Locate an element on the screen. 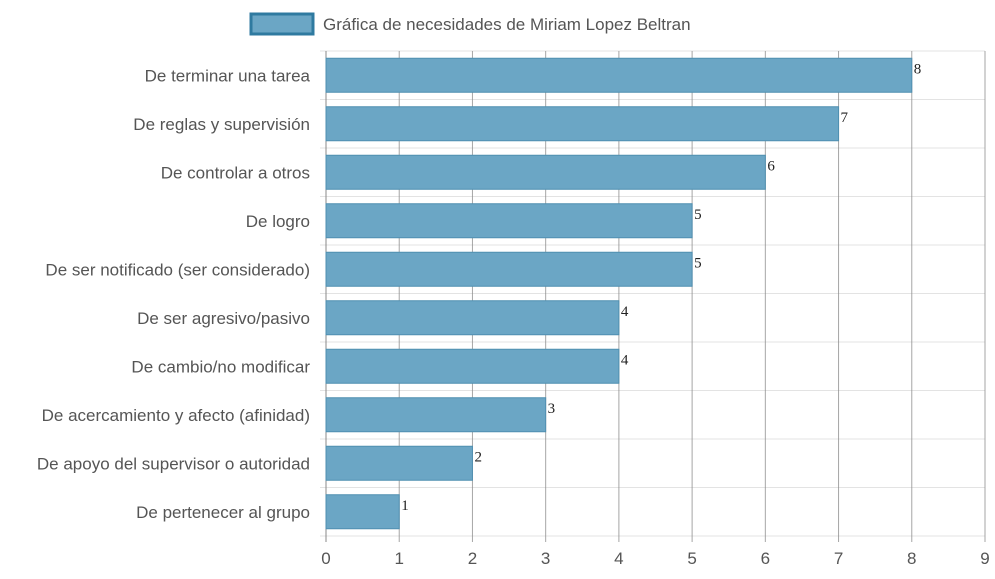  x-tick-label: 5 is located at coordinates (691, 558).